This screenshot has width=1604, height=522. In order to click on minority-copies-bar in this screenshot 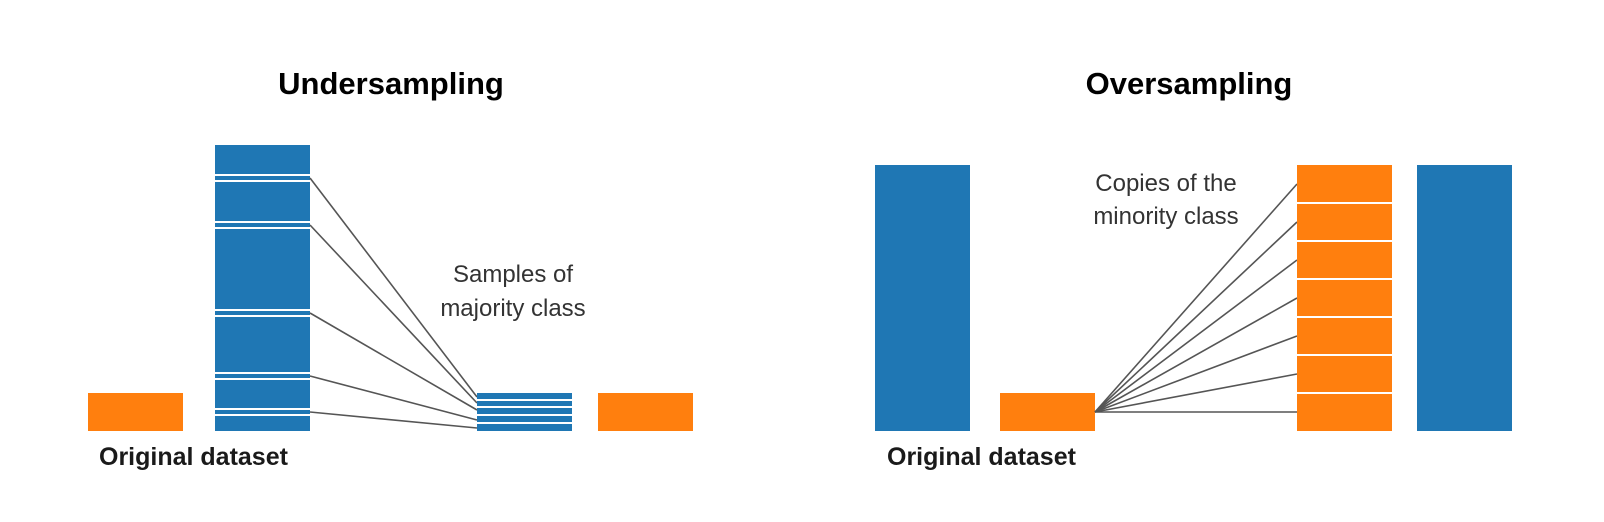, I will do `click(1344, 298)`.